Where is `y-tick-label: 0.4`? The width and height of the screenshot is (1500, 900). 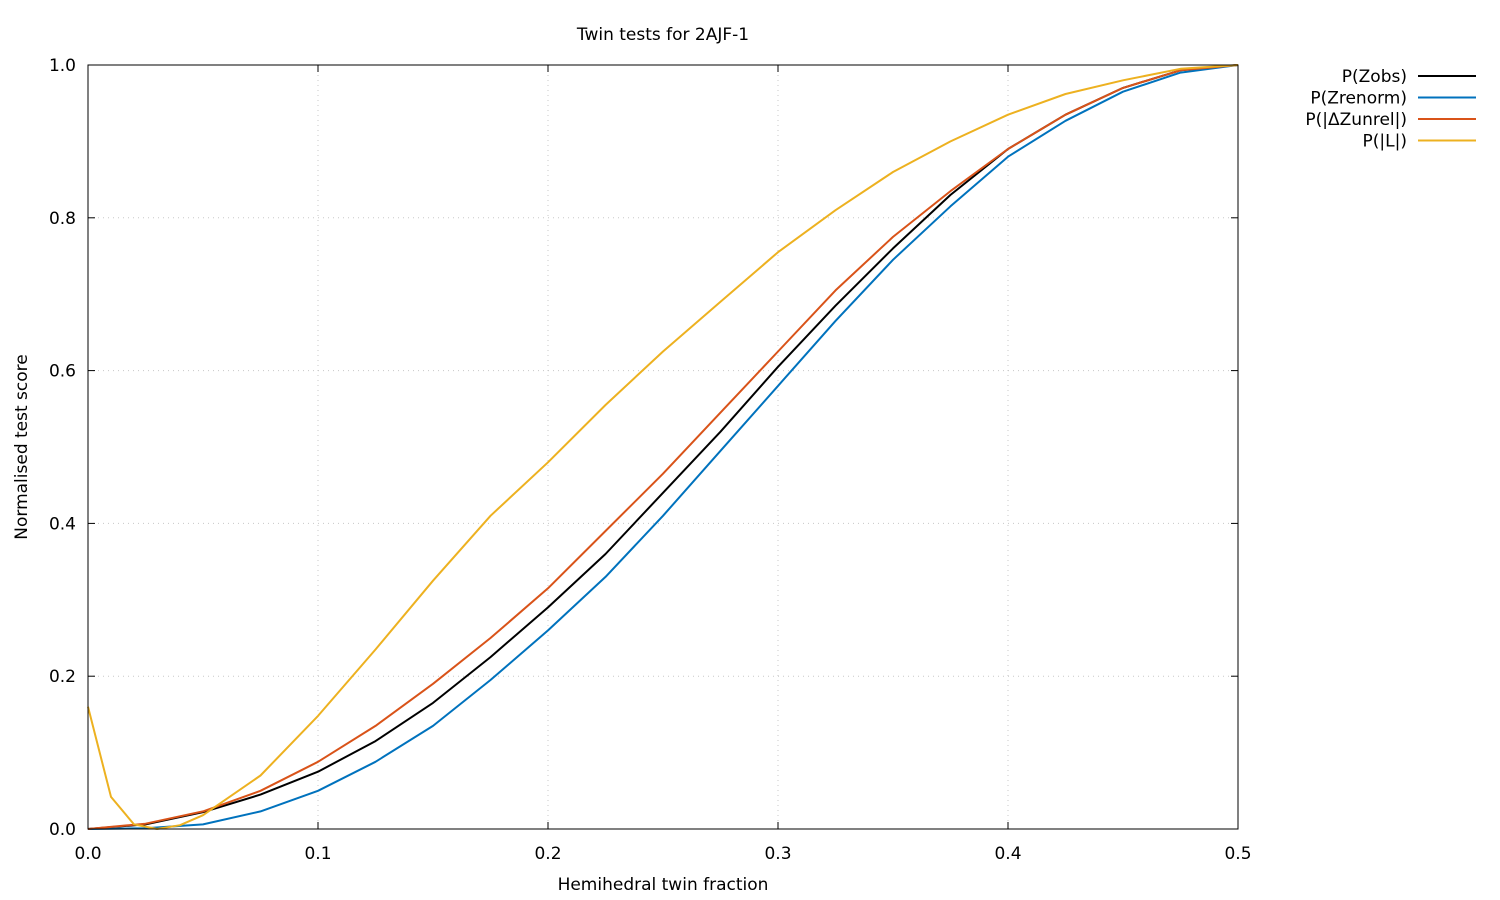 y-tick-label: 0.4 is located at coordinates (62, 524).